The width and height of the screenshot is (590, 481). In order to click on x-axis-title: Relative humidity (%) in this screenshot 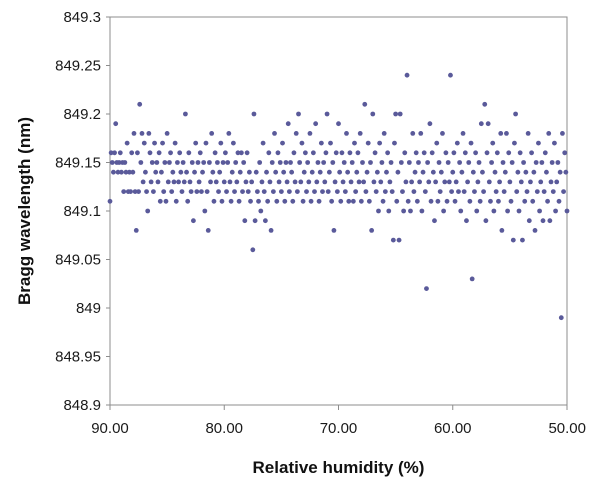, I will do `click(339, 467)`.